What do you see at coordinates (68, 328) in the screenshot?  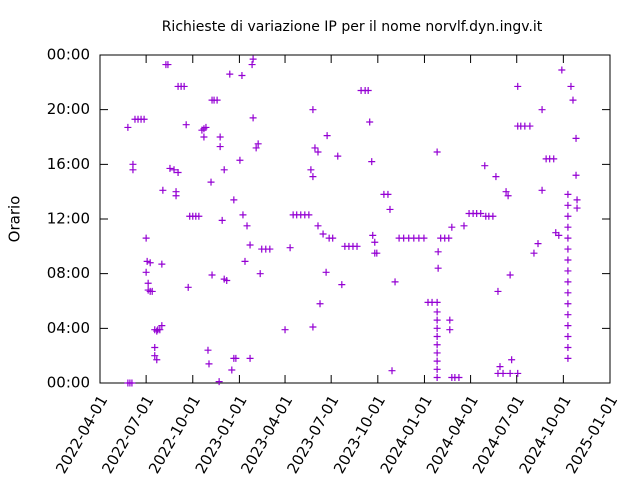 I see `y-tick-label: 04:00` at bounding box center [68, 328].